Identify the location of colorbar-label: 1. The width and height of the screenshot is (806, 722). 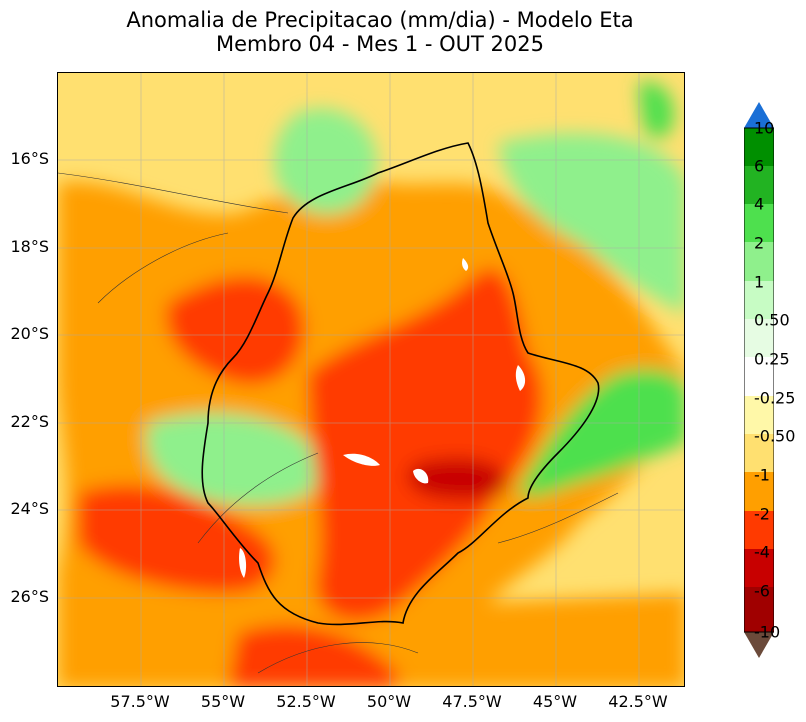
(759, 282).